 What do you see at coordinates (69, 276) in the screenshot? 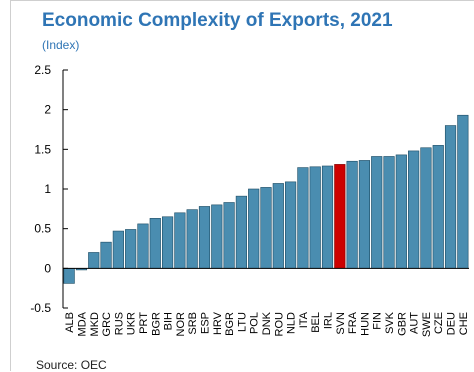
I see `bar-alb` at bounding box center [69, 276].